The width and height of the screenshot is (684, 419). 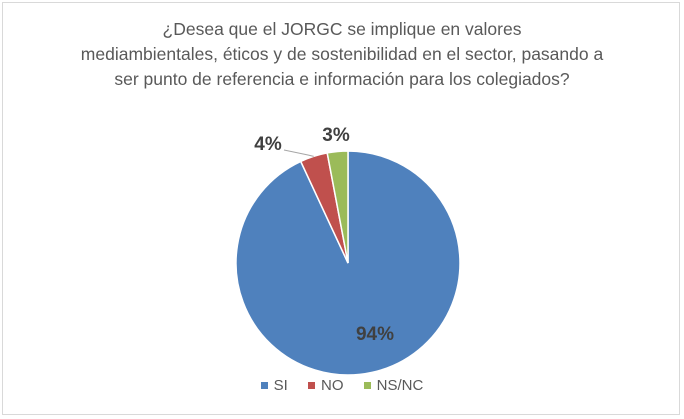 I want to click on data-label-no: 4%, so click(x=268, y=144).